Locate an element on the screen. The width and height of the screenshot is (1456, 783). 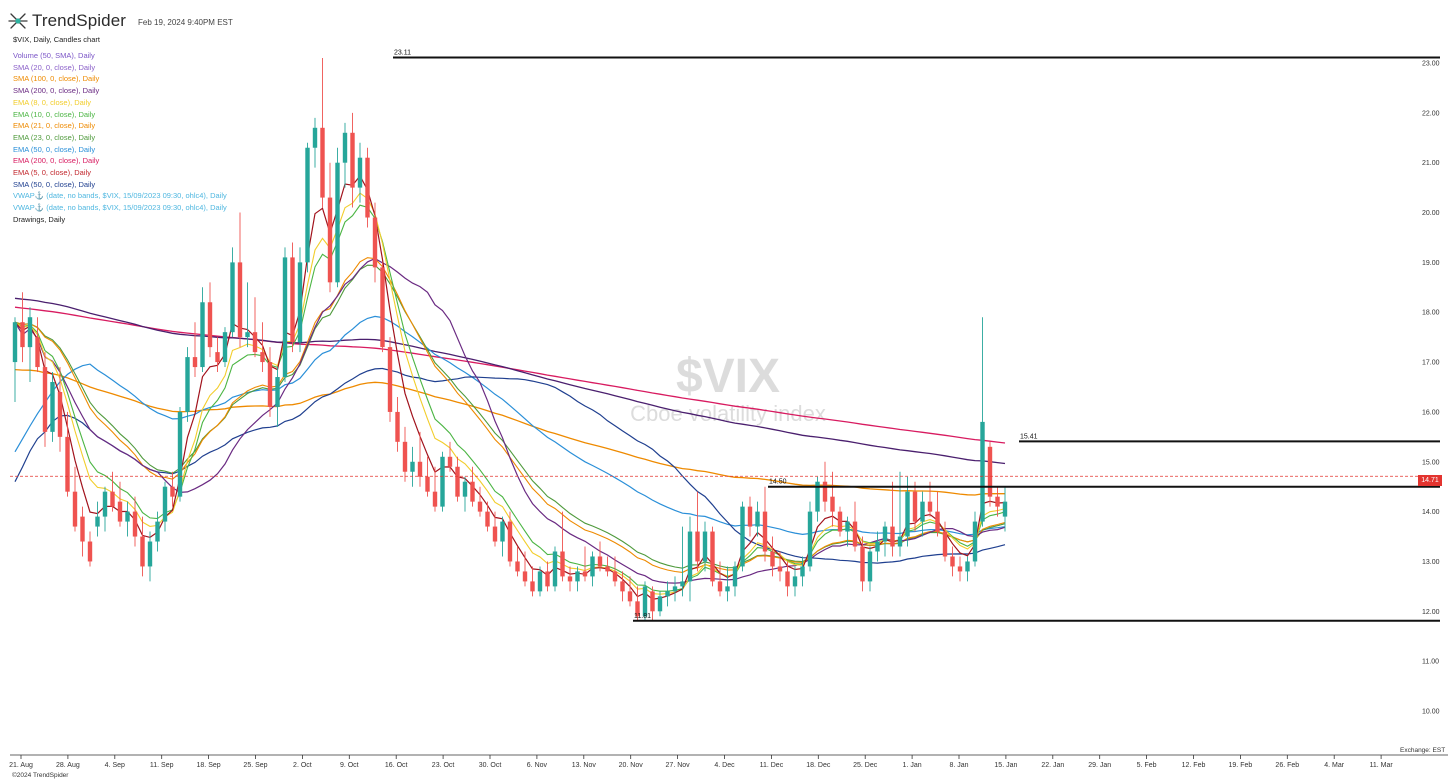
legend-item: EMA (5, 0, close), Daily is located at coordinates (52, 173).